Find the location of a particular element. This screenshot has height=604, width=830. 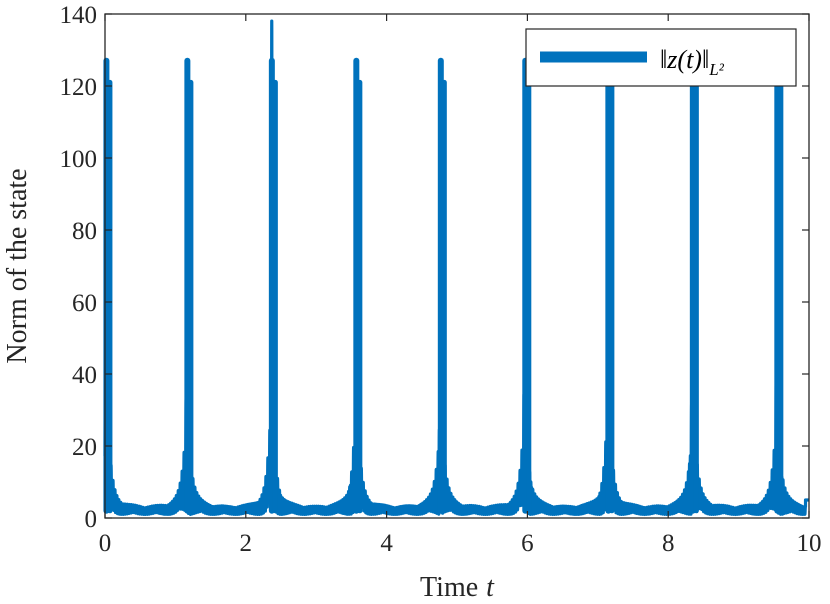

y-tick-label: 20 is located at coordinates (84, 447).